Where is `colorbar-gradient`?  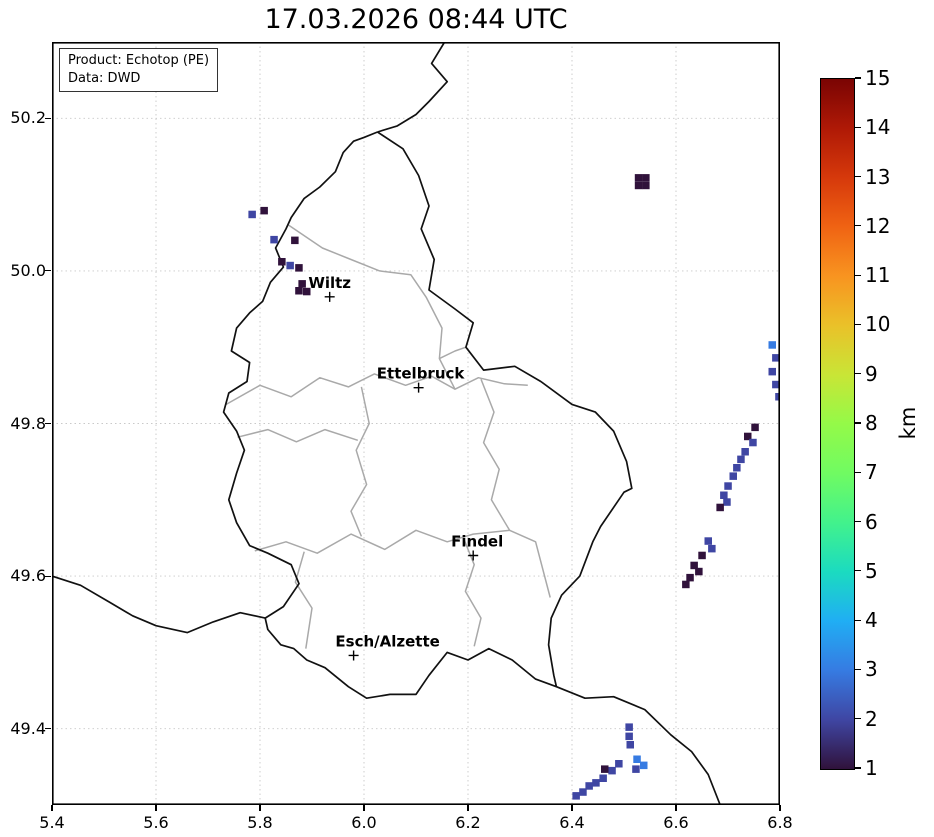
colorbar-gradient is located at coordinates (837, 424).